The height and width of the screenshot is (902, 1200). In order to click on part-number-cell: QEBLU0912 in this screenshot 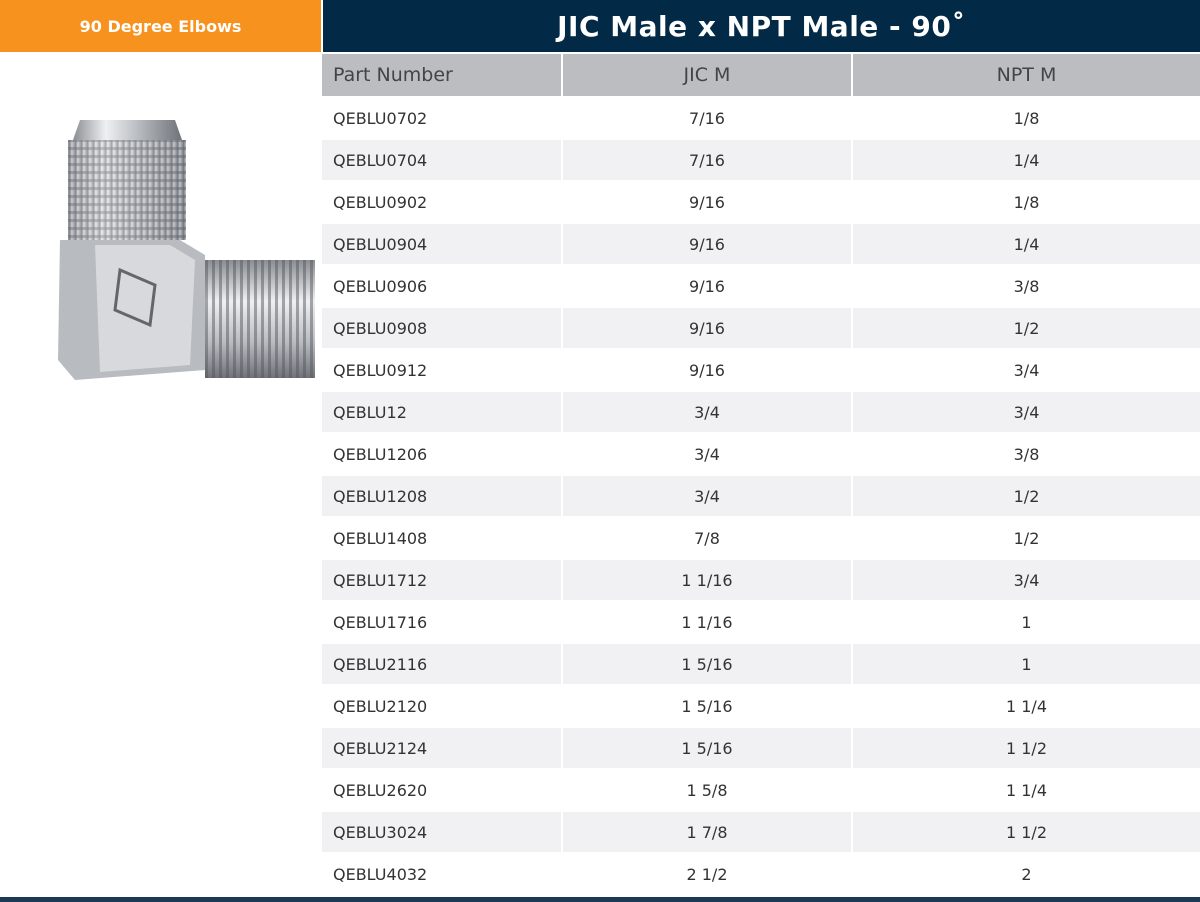, I will do `click(442, 369)`.